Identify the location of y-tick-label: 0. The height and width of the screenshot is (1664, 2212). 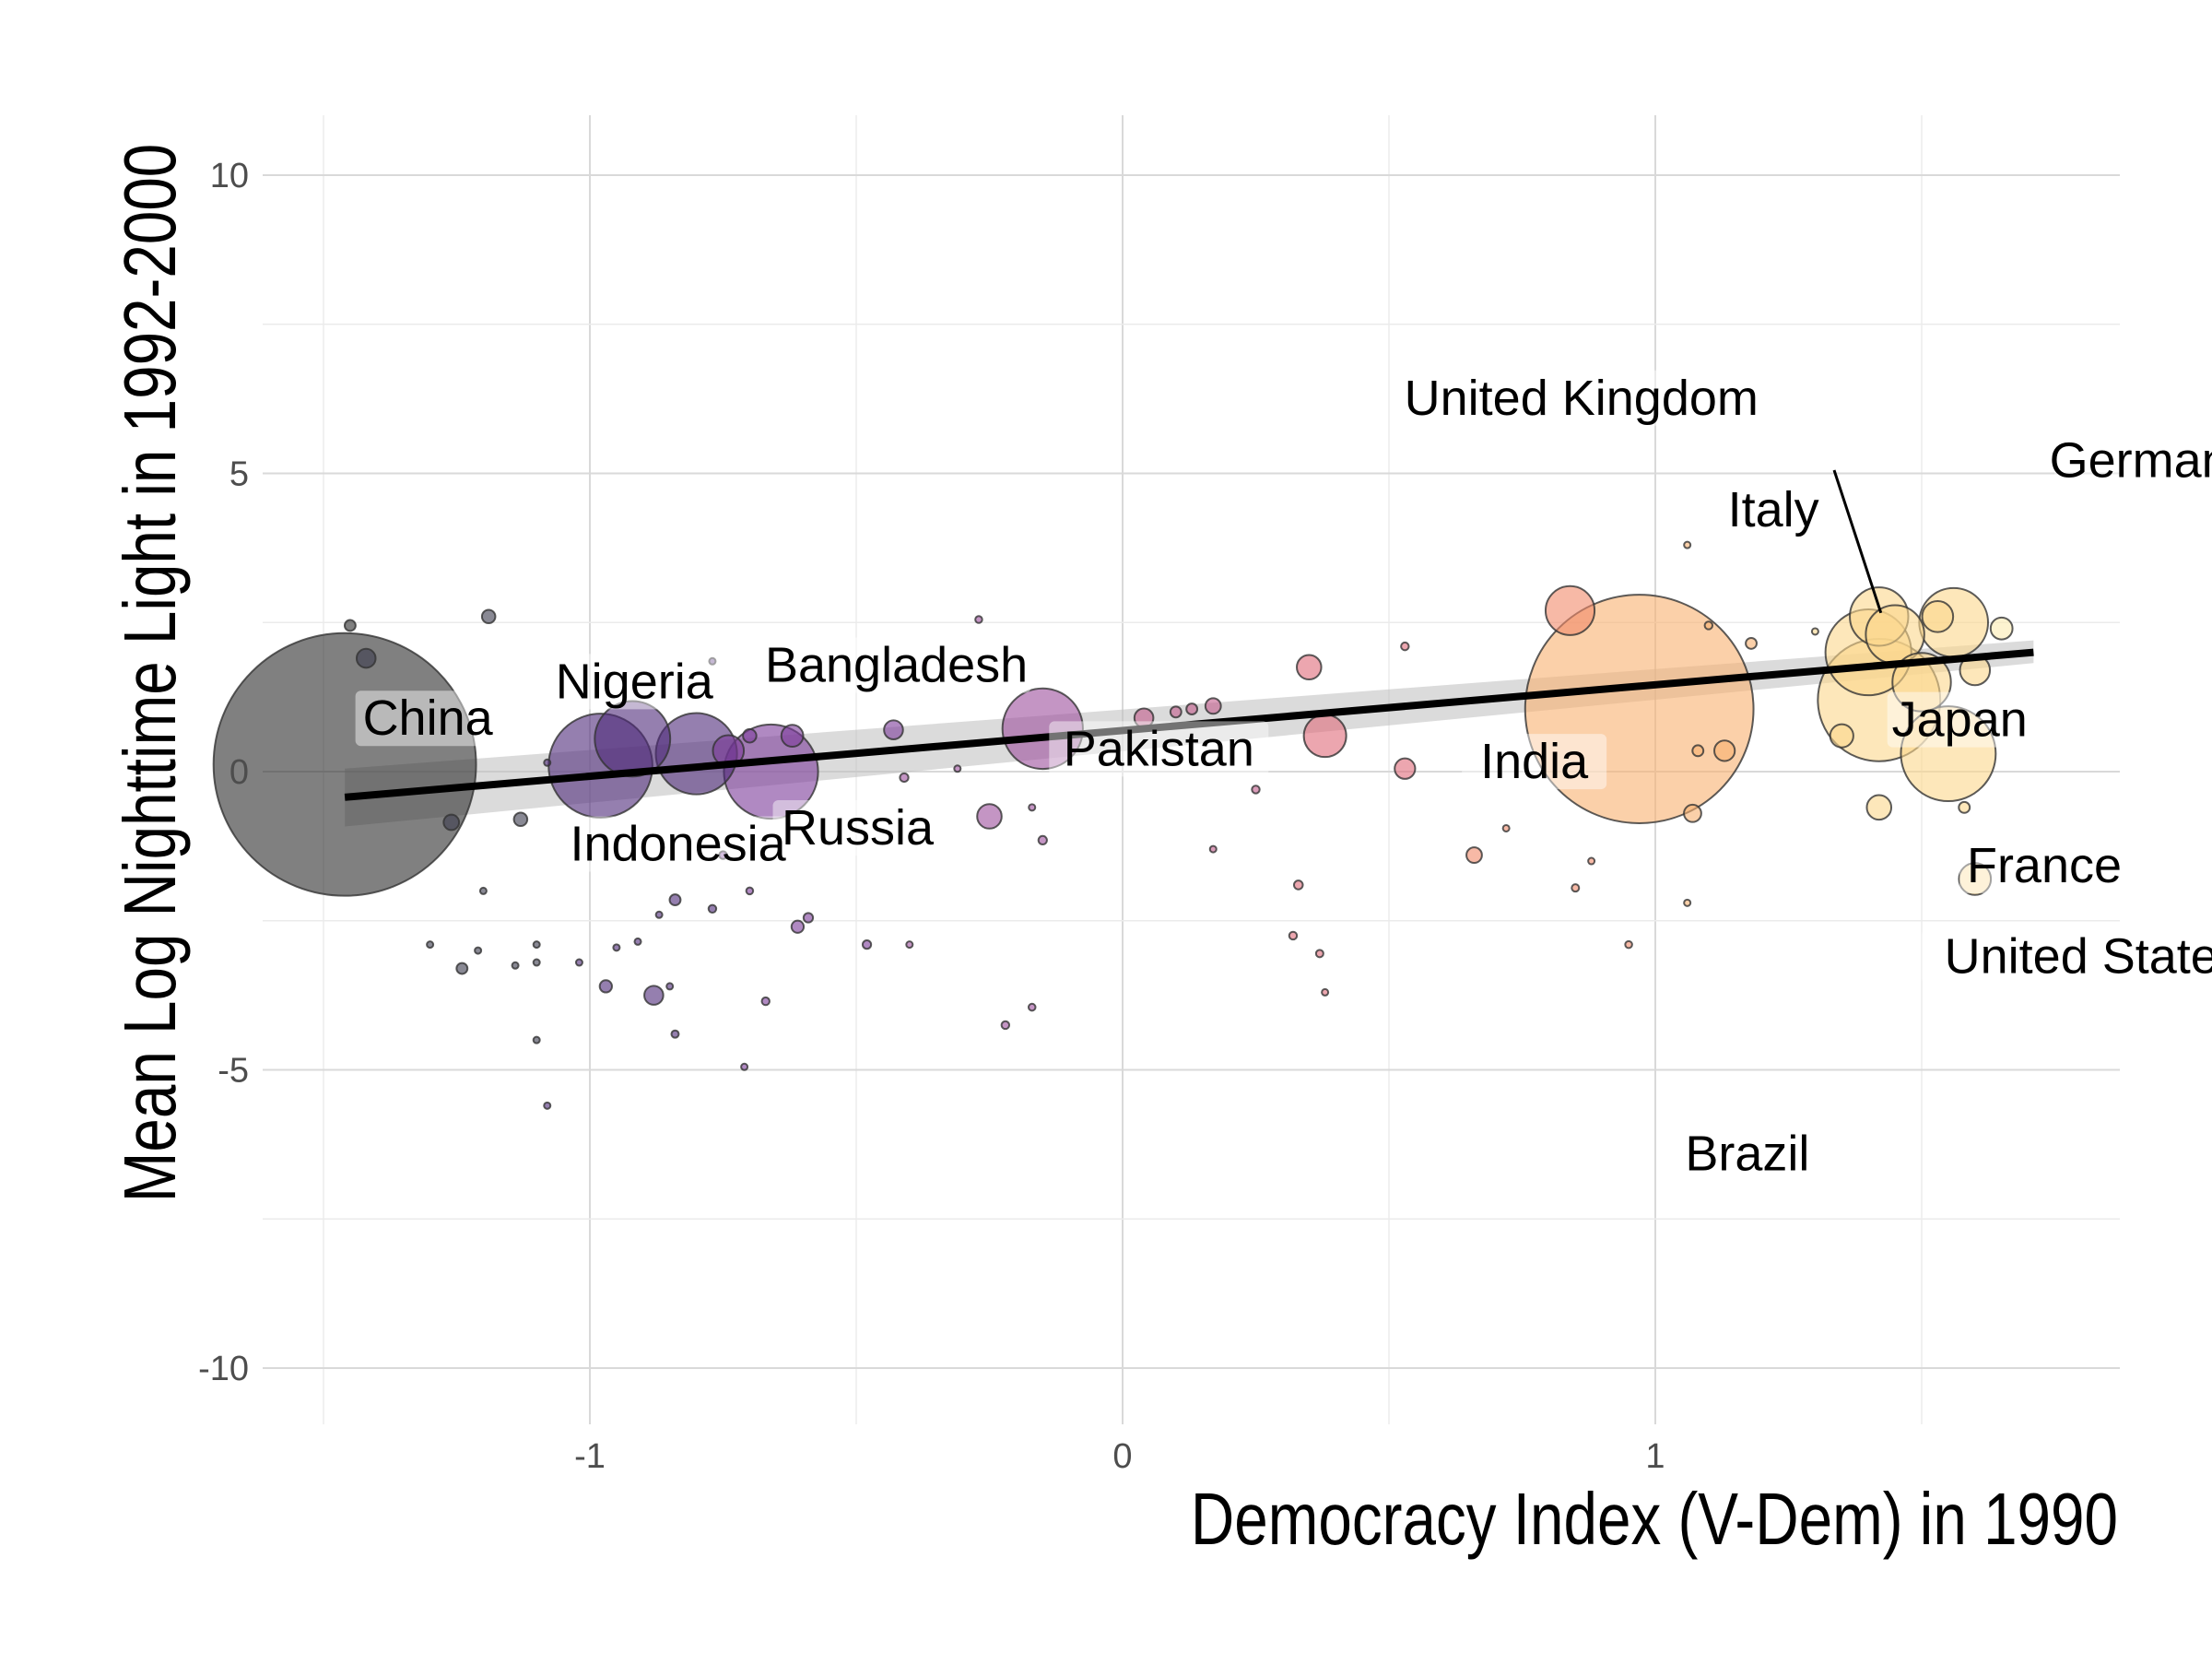
(239, 772).